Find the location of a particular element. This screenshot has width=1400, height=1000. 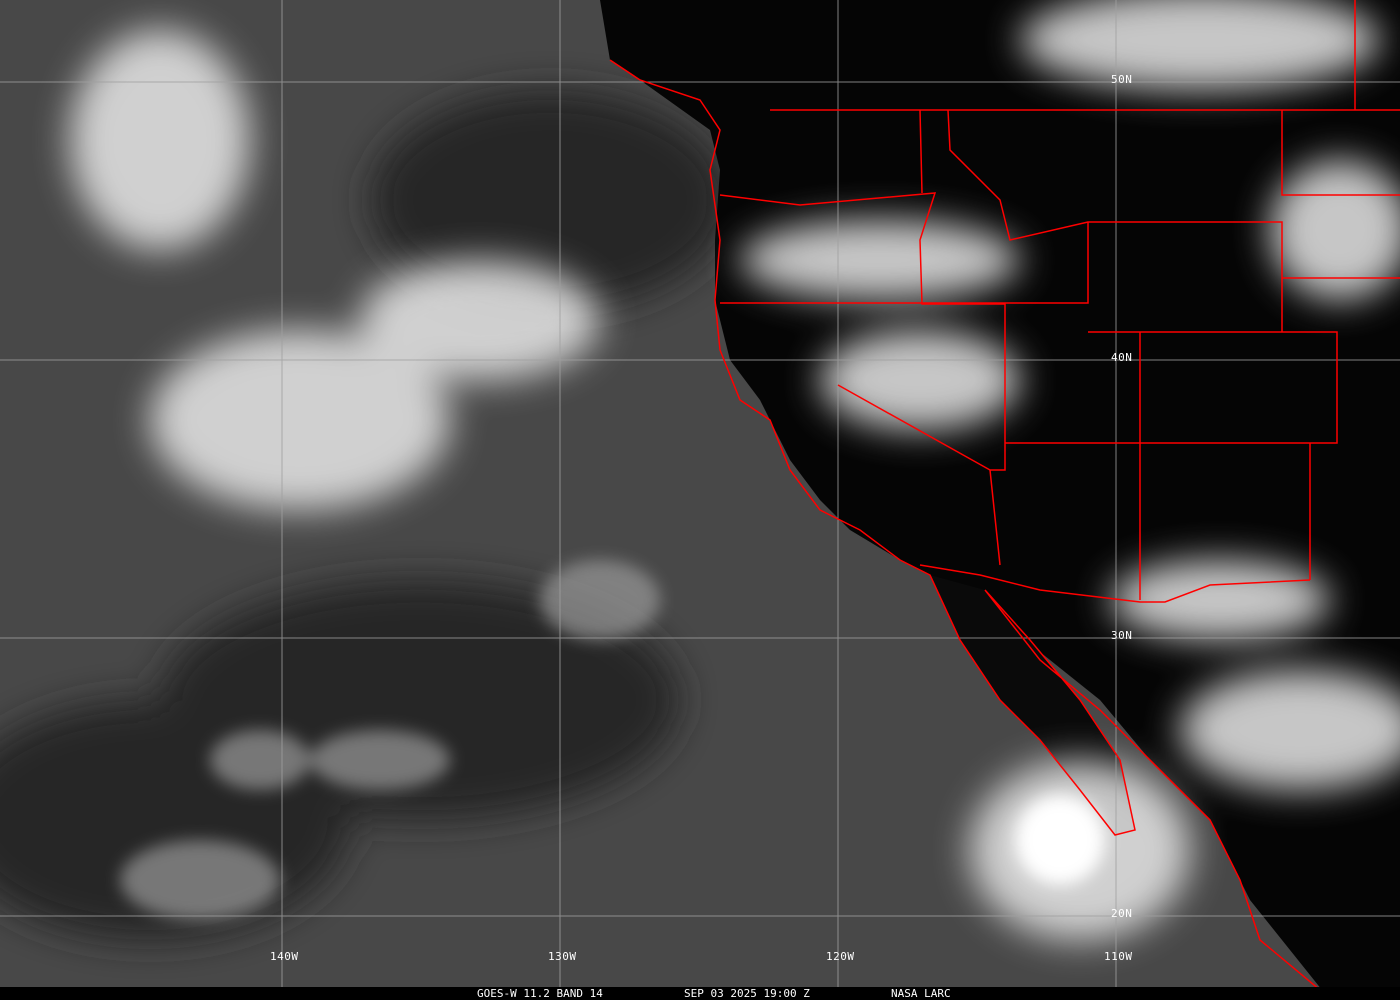

lat-label-30n: 30N is located at coordinates (1122, 635).